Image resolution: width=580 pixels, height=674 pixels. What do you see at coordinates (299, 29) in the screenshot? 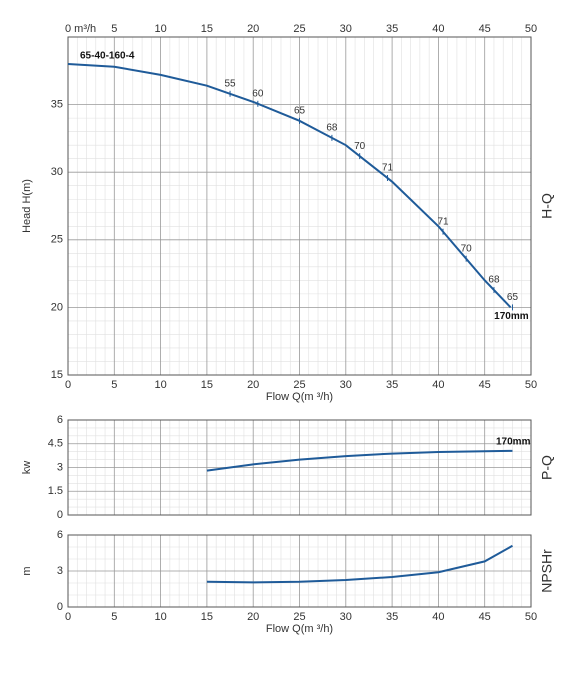
I see `x2-tick-label: 25` at bounding box center [299, 29].